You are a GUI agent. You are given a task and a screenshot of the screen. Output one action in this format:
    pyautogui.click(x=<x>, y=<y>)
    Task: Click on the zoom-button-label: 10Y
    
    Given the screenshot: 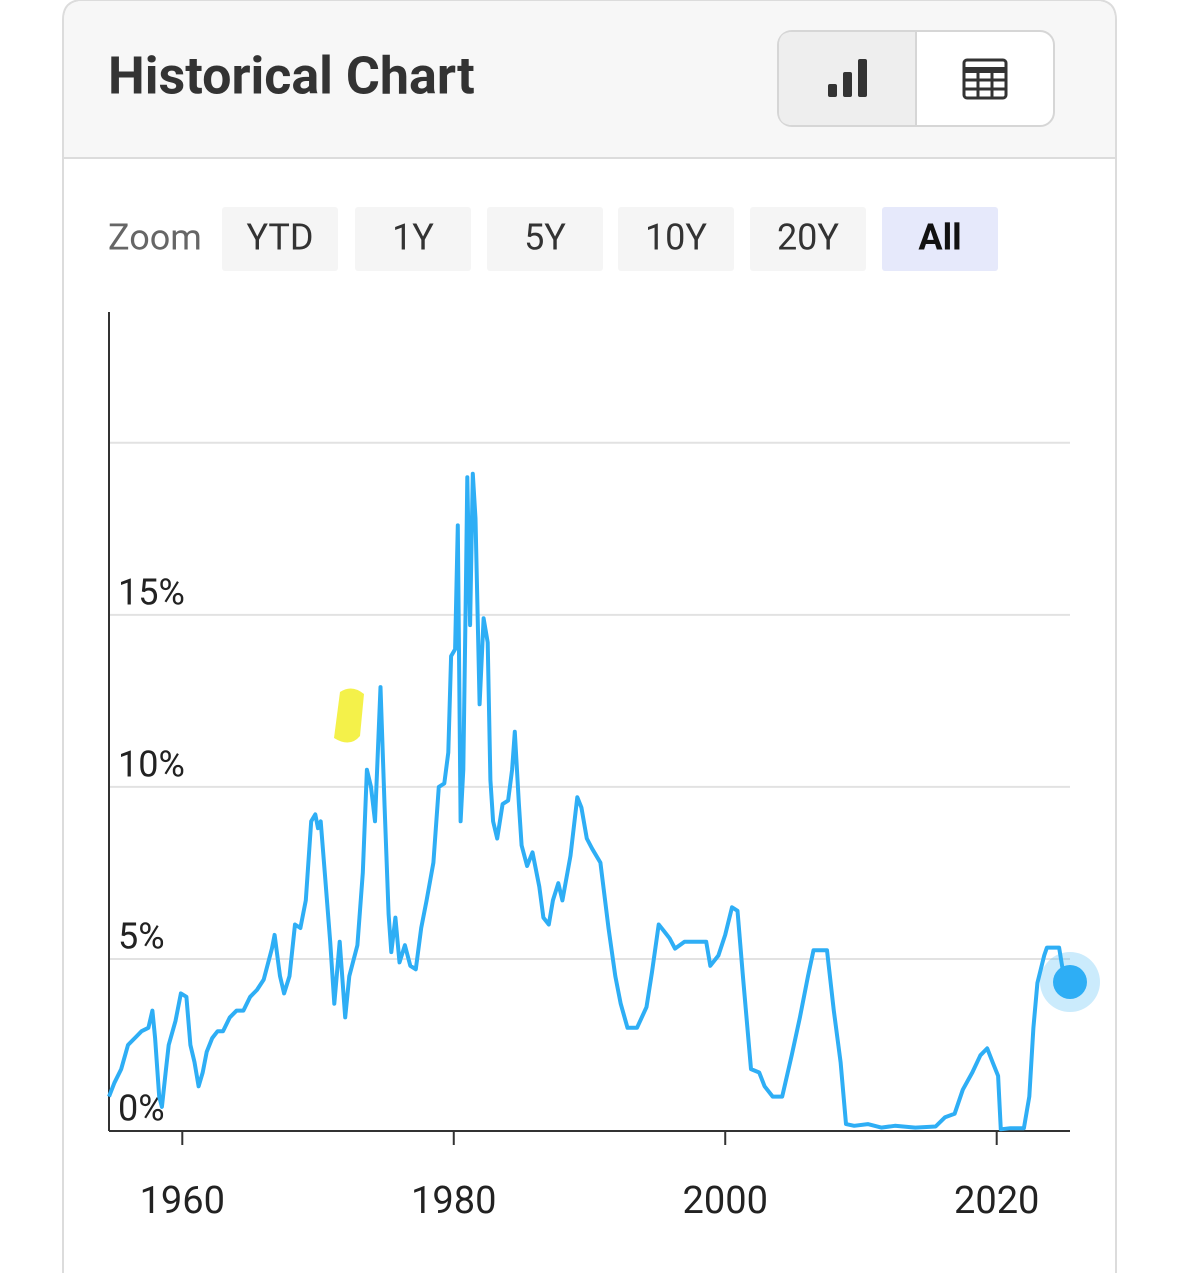 What is the action you would take?
    pyautogui.click(x=676, y=238)
    